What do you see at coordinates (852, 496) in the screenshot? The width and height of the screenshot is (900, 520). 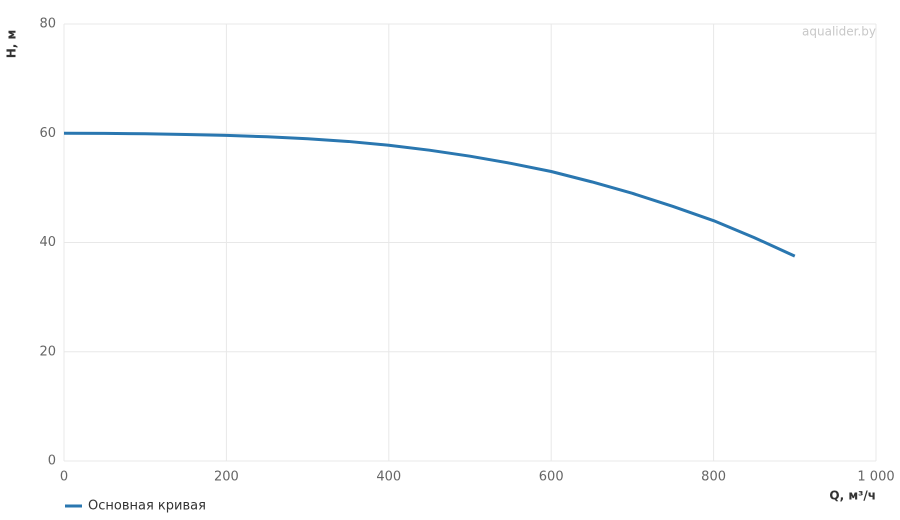 I see `x-axis-label: Q, м³/ч` at bounding box center [852, 496].